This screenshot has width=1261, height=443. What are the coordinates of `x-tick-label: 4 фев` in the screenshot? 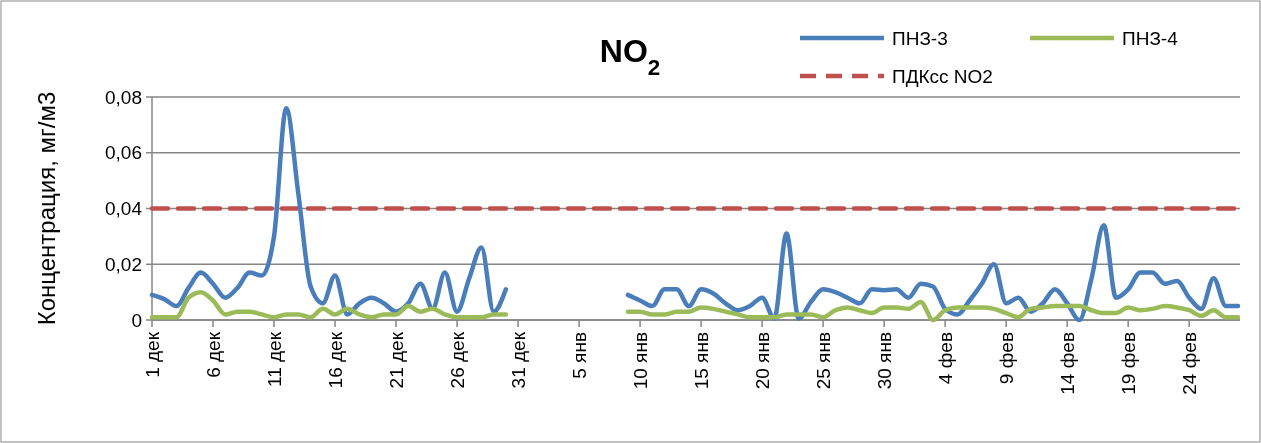 It's located at (946, 358).